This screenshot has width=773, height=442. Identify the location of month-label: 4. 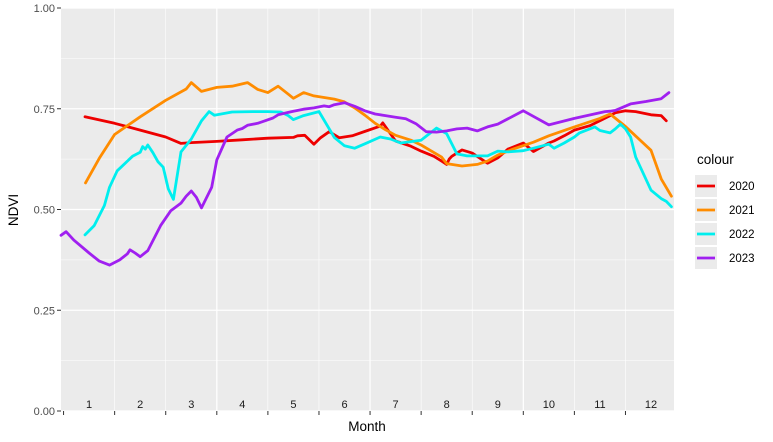
(242, 405).